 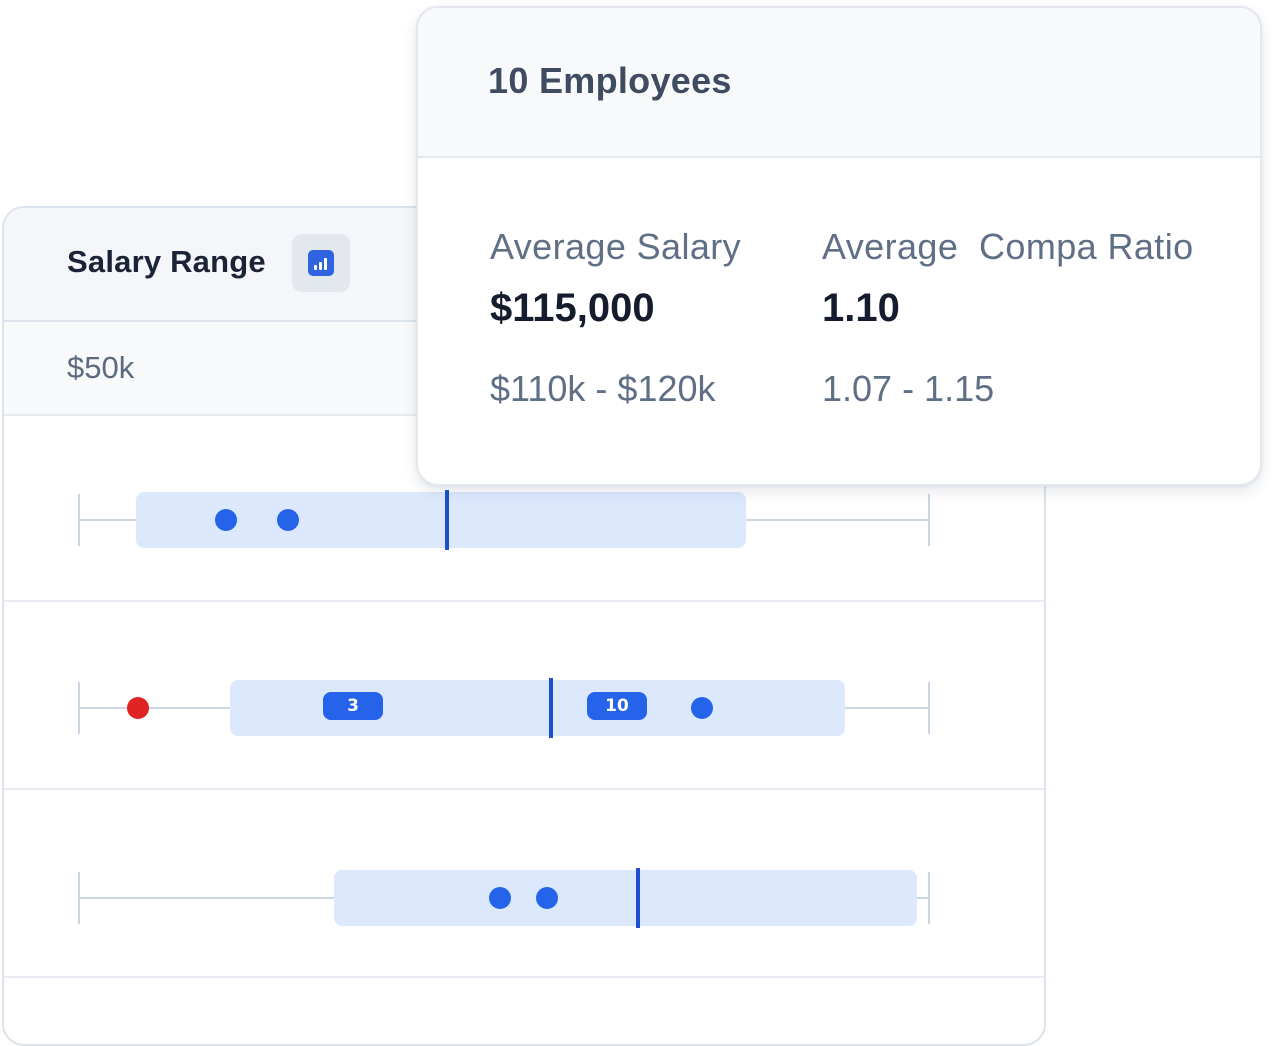 I want to click on employee-count-badge: 3, so click(x=353, y=706).